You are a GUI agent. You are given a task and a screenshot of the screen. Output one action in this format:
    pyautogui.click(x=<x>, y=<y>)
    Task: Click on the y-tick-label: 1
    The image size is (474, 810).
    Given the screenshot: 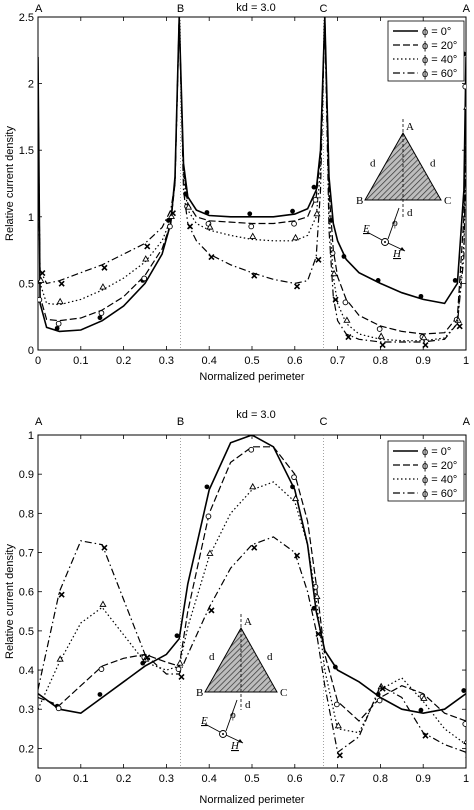 What is the action you would take?
    pyautogui.click(x=31, y=436)
    